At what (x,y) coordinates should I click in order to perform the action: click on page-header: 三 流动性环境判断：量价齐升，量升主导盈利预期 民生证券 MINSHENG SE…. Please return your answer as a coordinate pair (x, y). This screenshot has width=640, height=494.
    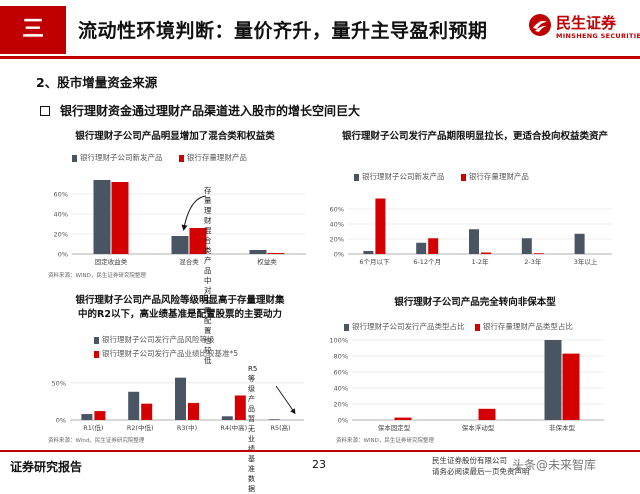
    Looking at the image, I should click on (320, 29).